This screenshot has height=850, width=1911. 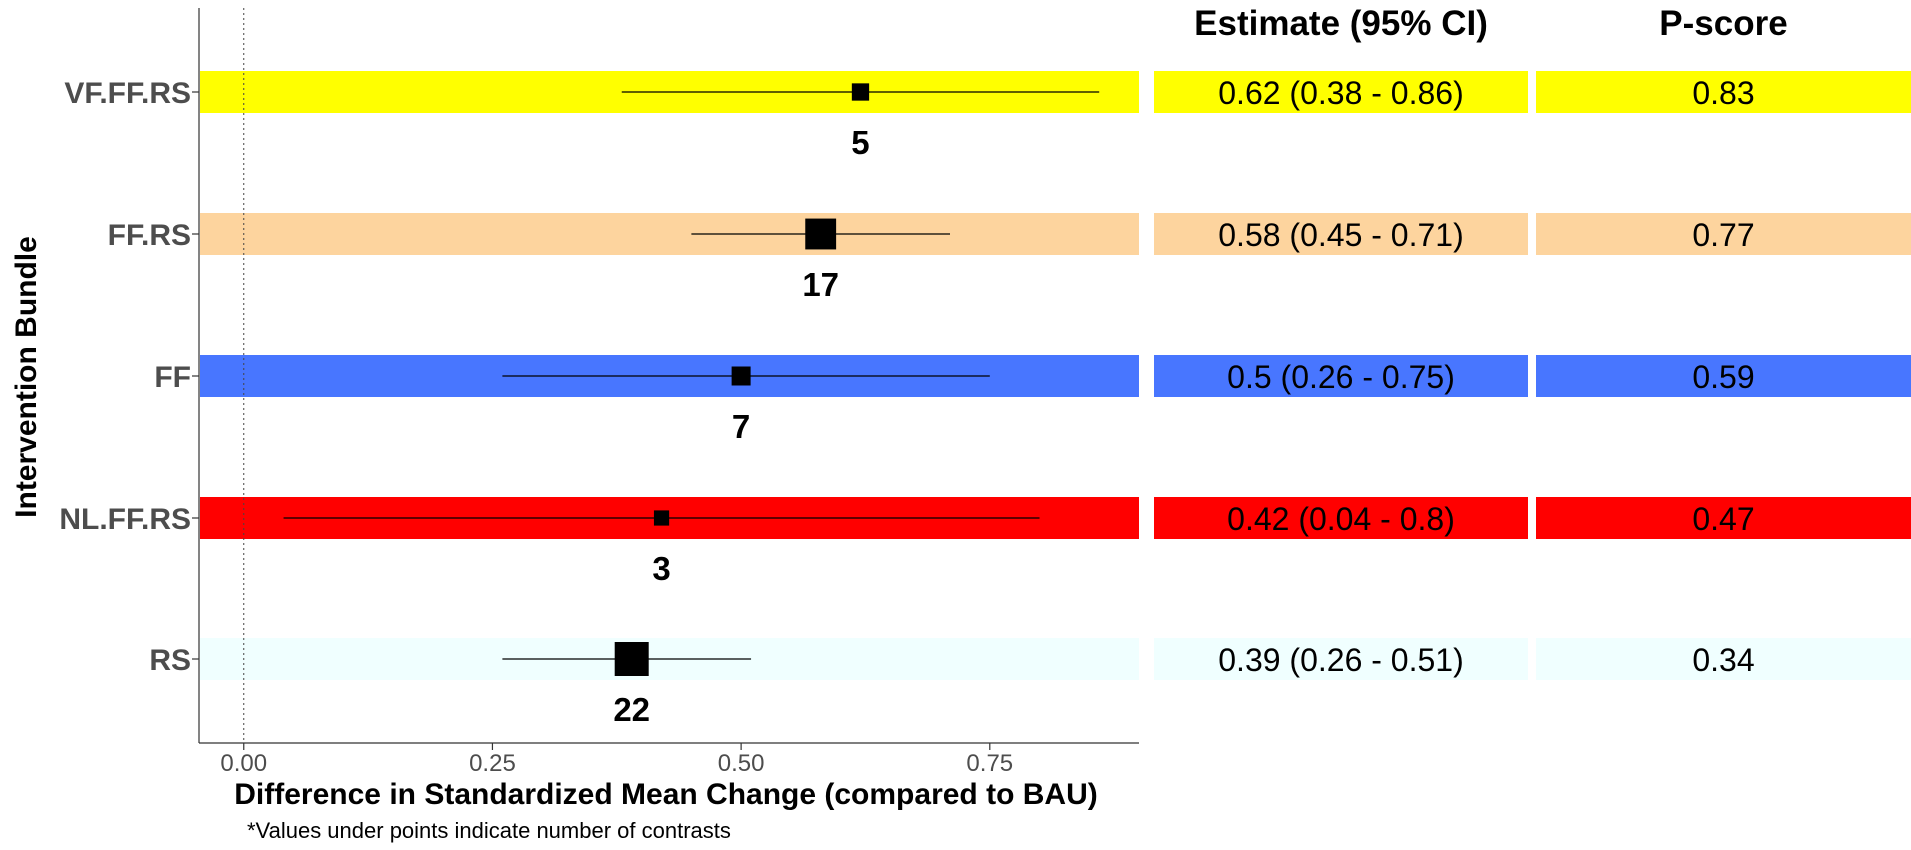 I want to click on estimate-ci-text: 0.39 (0.26 - 0.51), so click(x=1340, y=660).